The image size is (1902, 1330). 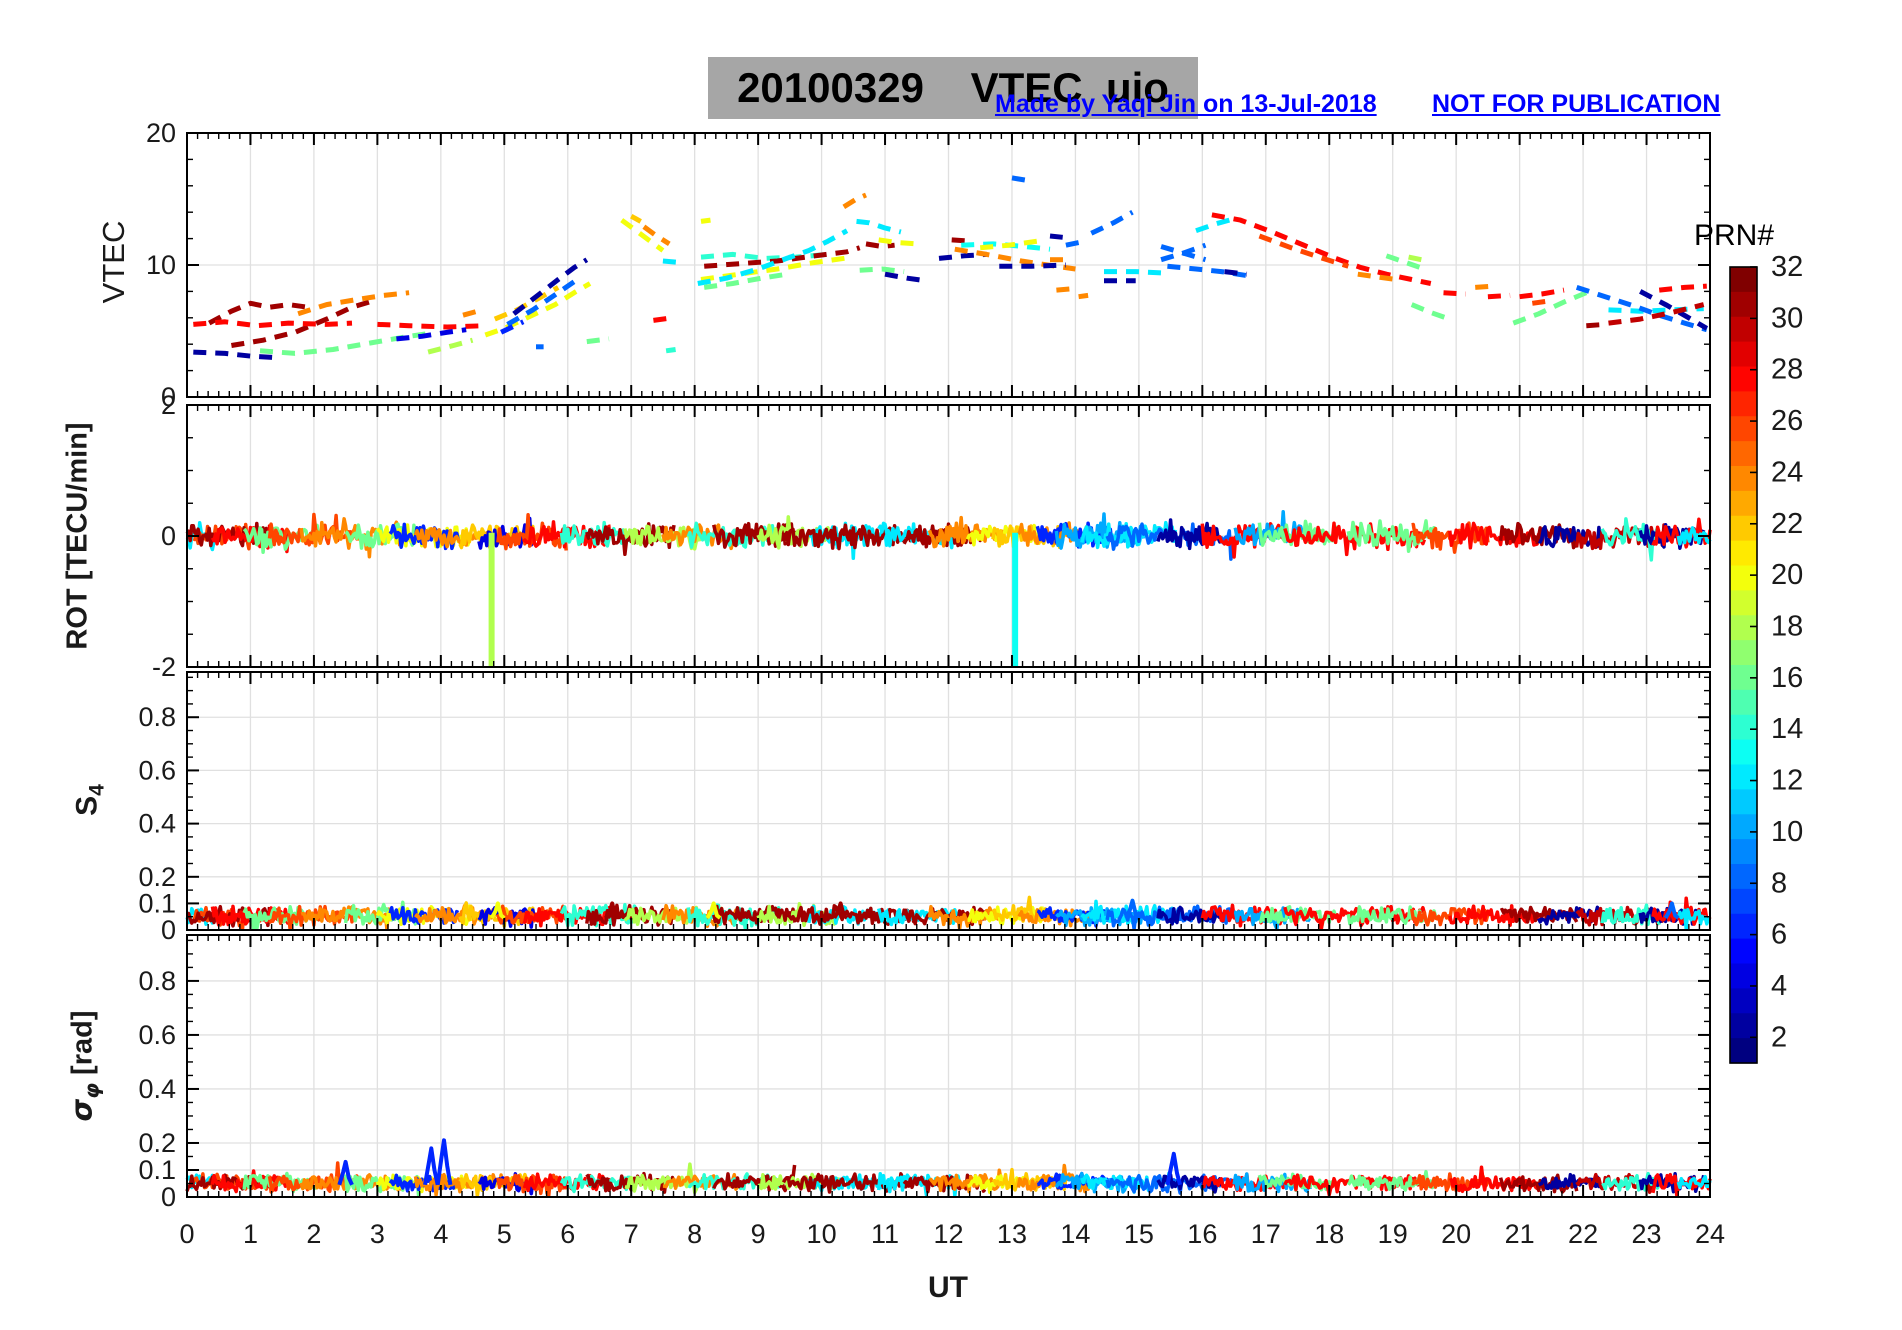 I want to click on svg-text: 21, so click(x=1520, y=1234).